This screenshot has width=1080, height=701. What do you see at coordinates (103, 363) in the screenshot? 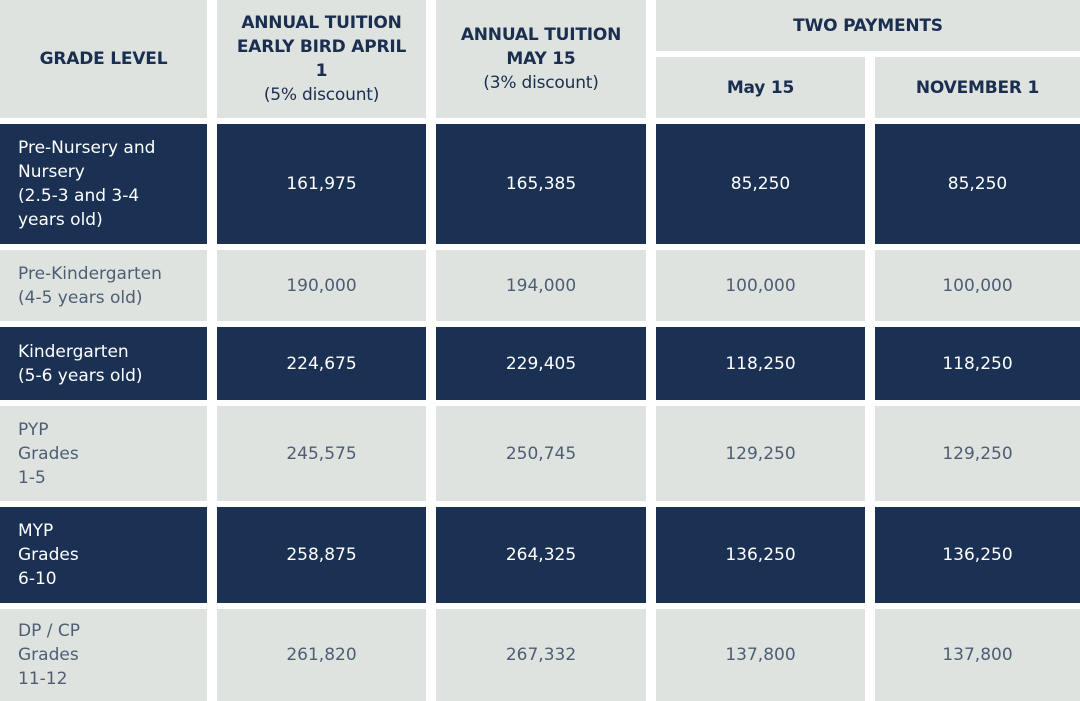
I see `table-row-grade: Kindergarten (5-6 years old)` at bounding box center [103, 363].